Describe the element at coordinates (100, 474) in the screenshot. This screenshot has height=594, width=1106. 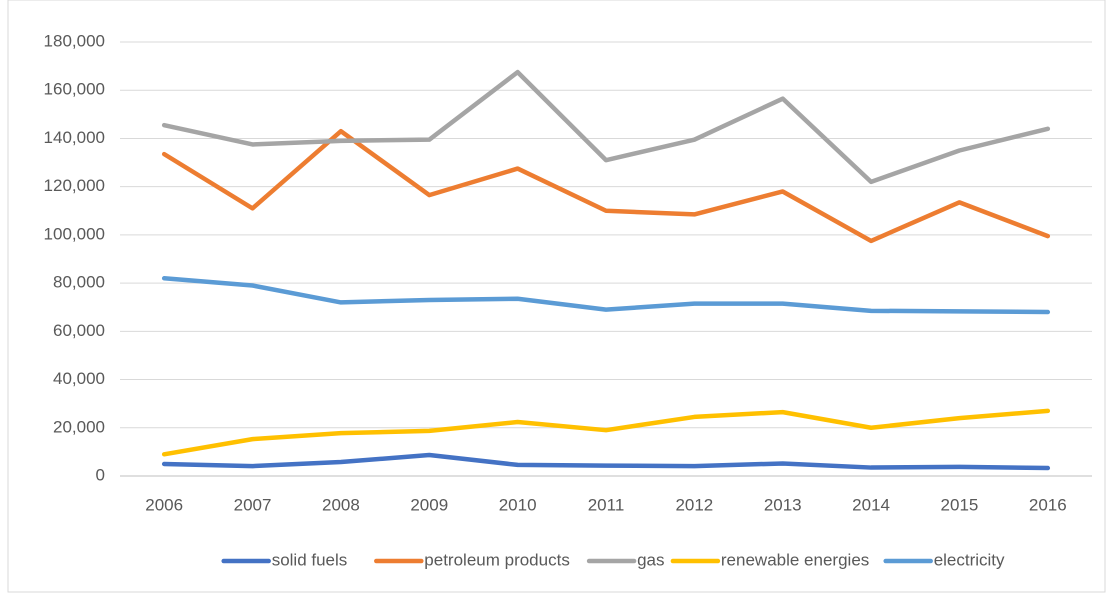
I see `y-tick-label: 0` at that location.